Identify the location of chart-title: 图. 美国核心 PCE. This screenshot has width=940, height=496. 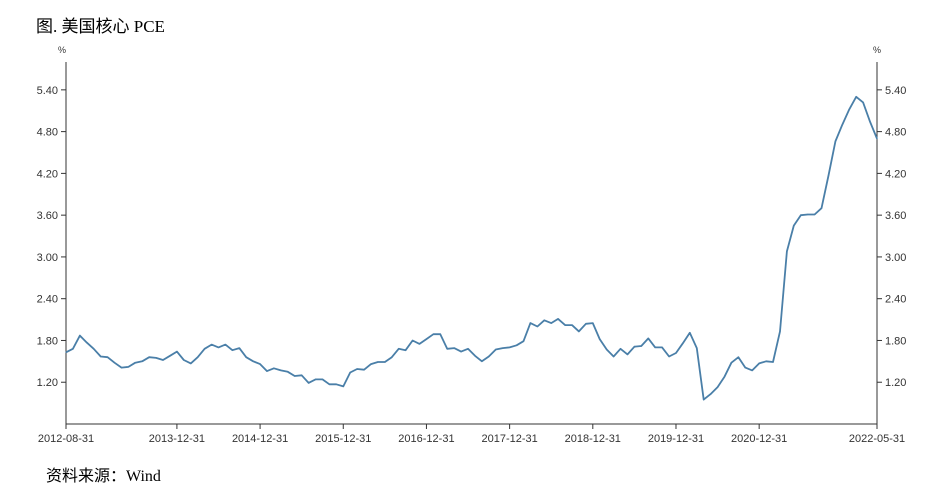
(100, 26).